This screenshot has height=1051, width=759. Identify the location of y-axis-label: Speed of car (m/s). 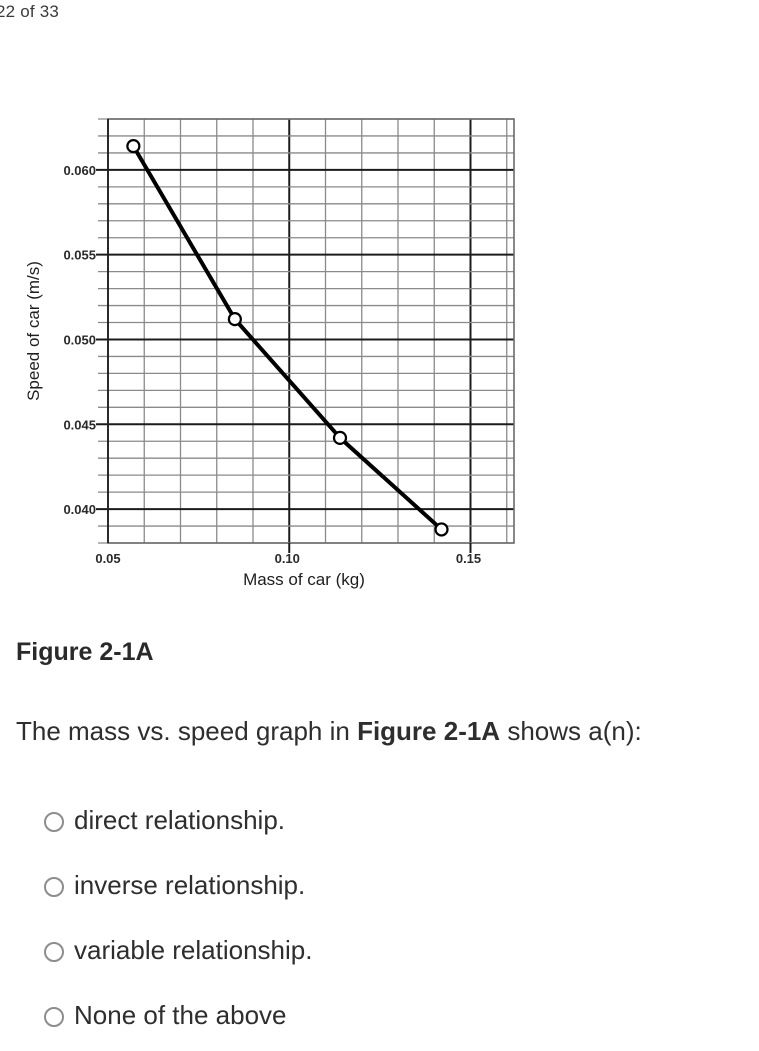
(33, 331).